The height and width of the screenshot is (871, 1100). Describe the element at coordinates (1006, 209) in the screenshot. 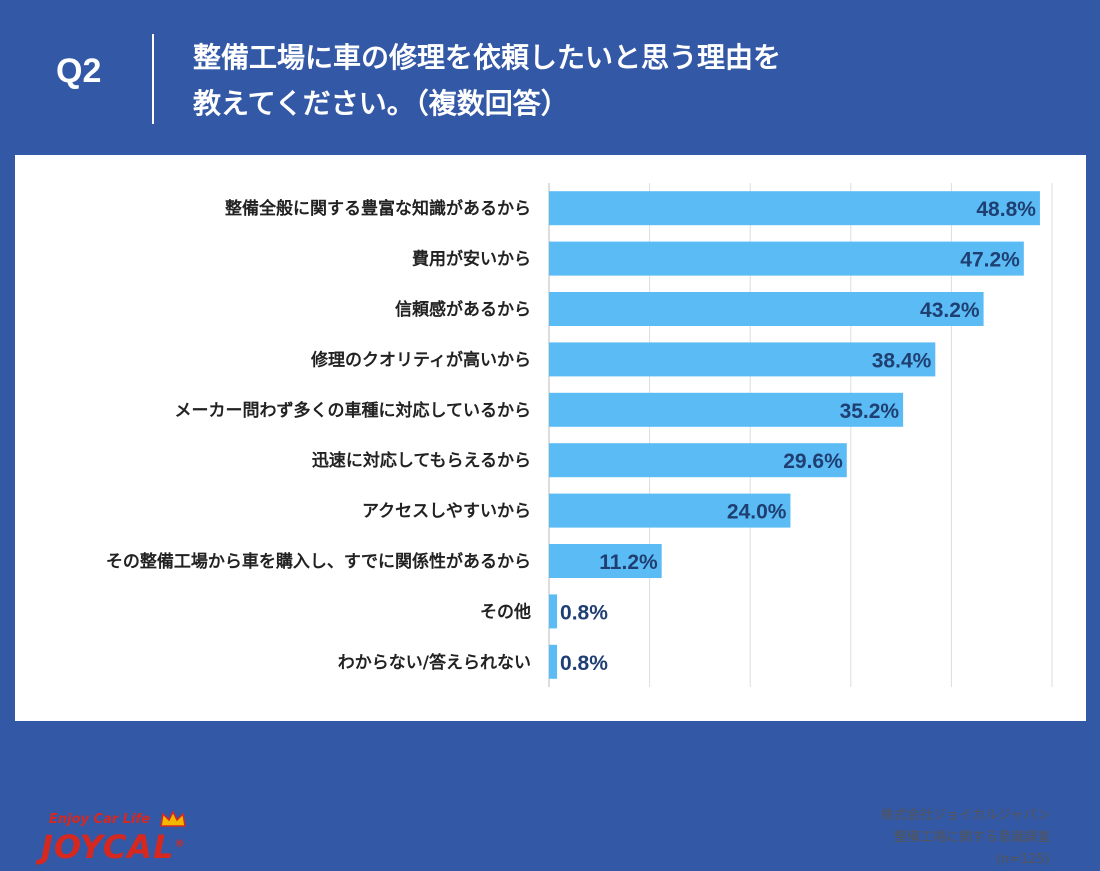

I see `value-label: 48.8%` at that location.